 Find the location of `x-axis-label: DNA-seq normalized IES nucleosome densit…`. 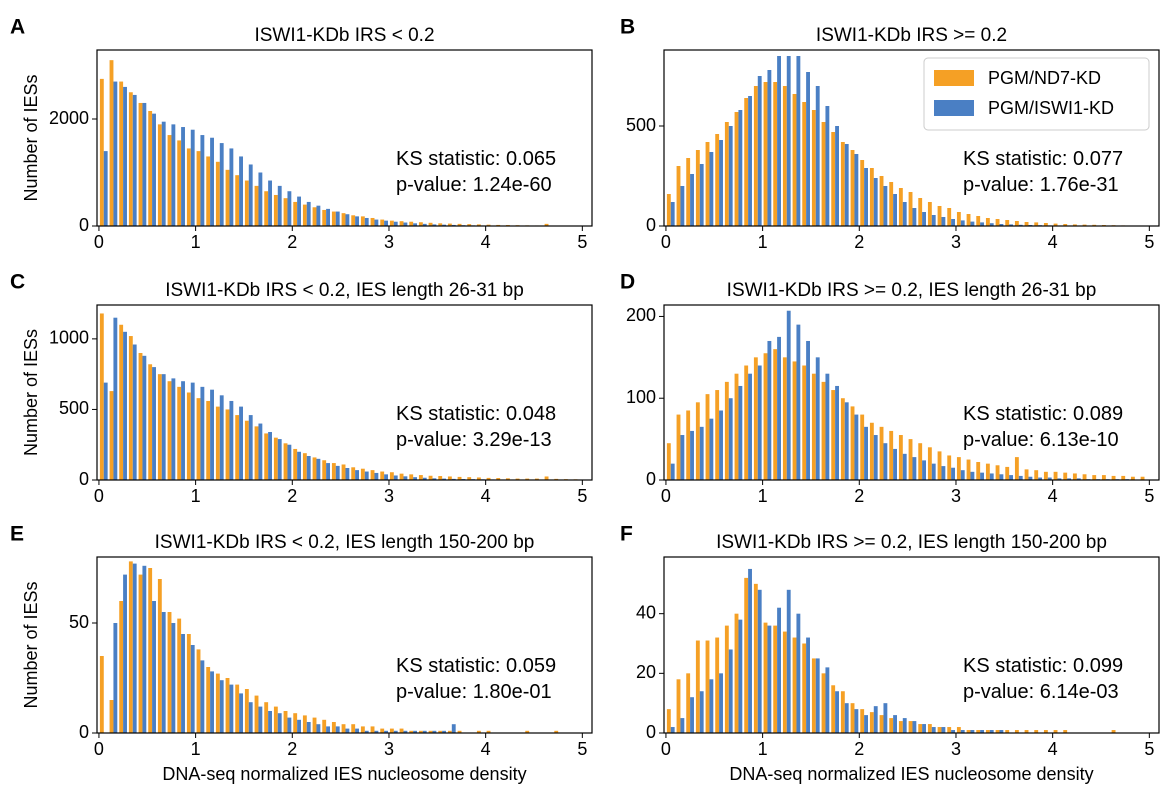

x-axis-label: DNA-seq normalized IES nucleosome densit… is located at coordinates (911, 774).